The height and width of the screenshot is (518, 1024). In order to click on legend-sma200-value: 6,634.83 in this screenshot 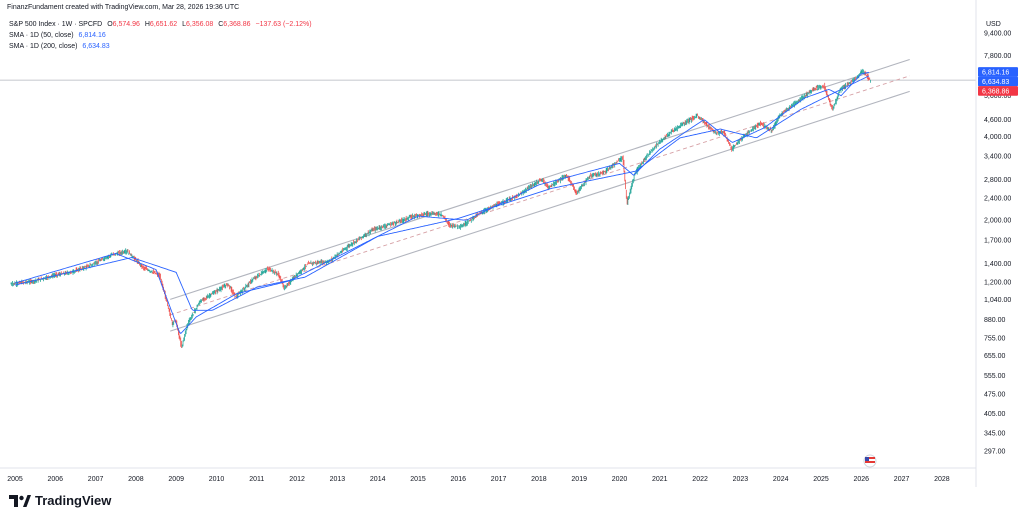, I will do `click(96, 46)`.